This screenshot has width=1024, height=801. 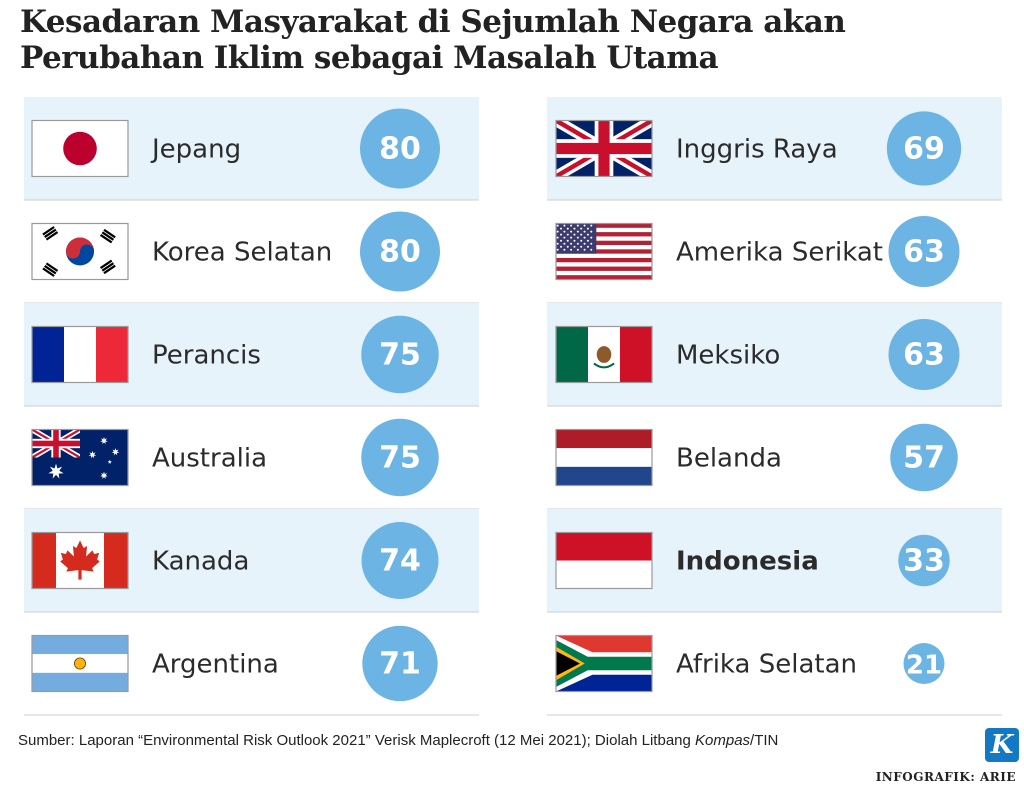 I want to click on japan-flag, so click(x=80, y=148).